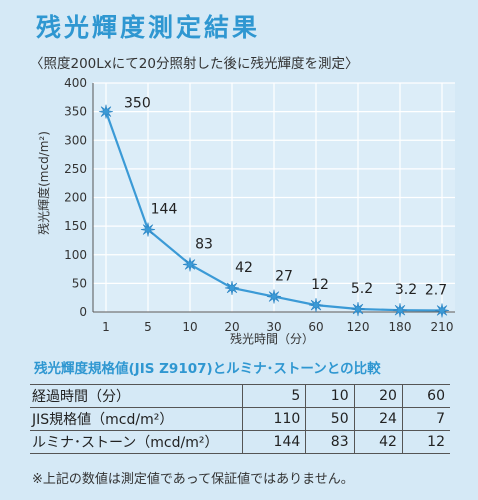  I want to click on y-tick-label: 400, so click(75, 83).